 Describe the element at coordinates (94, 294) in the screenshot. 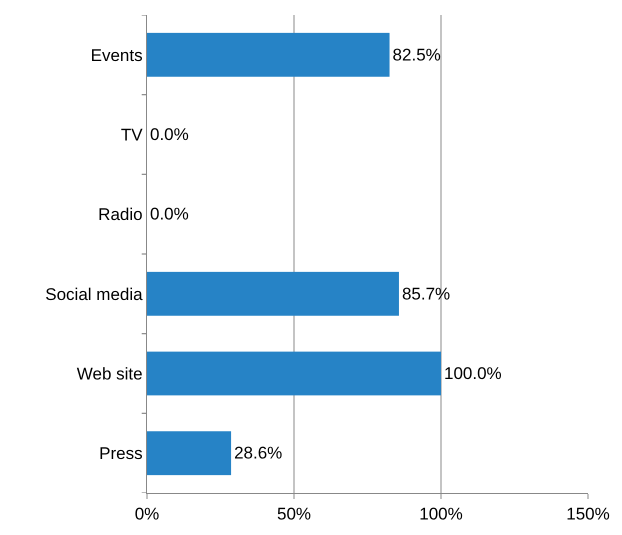

I see `y-tick-label: Social media` at that location.